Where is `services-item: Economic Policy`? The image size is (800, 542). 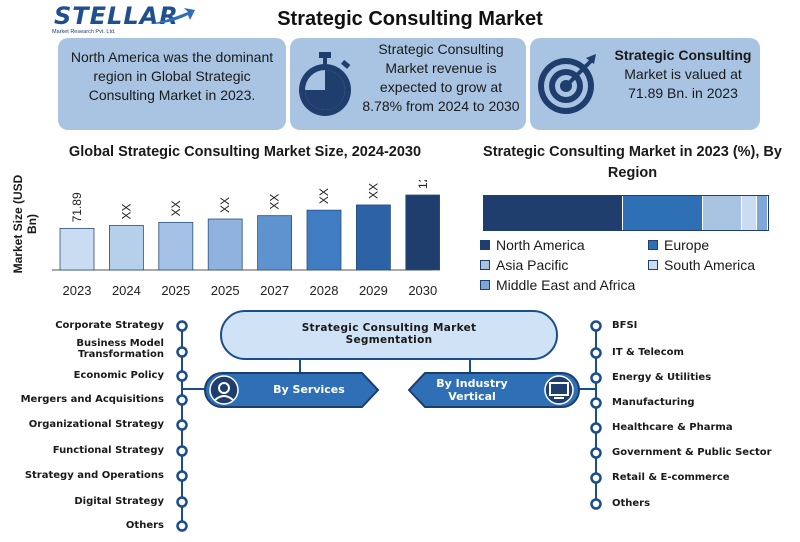
services-item: Economic Policy is located at coordinates (118, 375).